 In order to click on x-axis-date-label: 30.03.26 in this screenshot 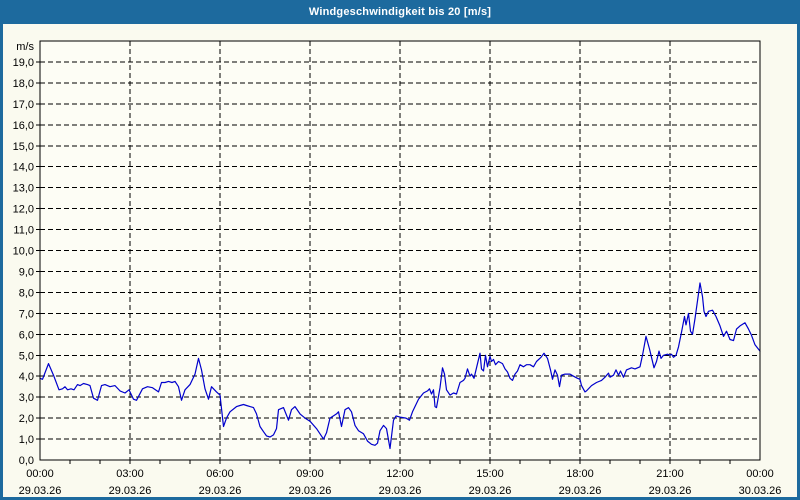, I will do `click(760, 491)`.